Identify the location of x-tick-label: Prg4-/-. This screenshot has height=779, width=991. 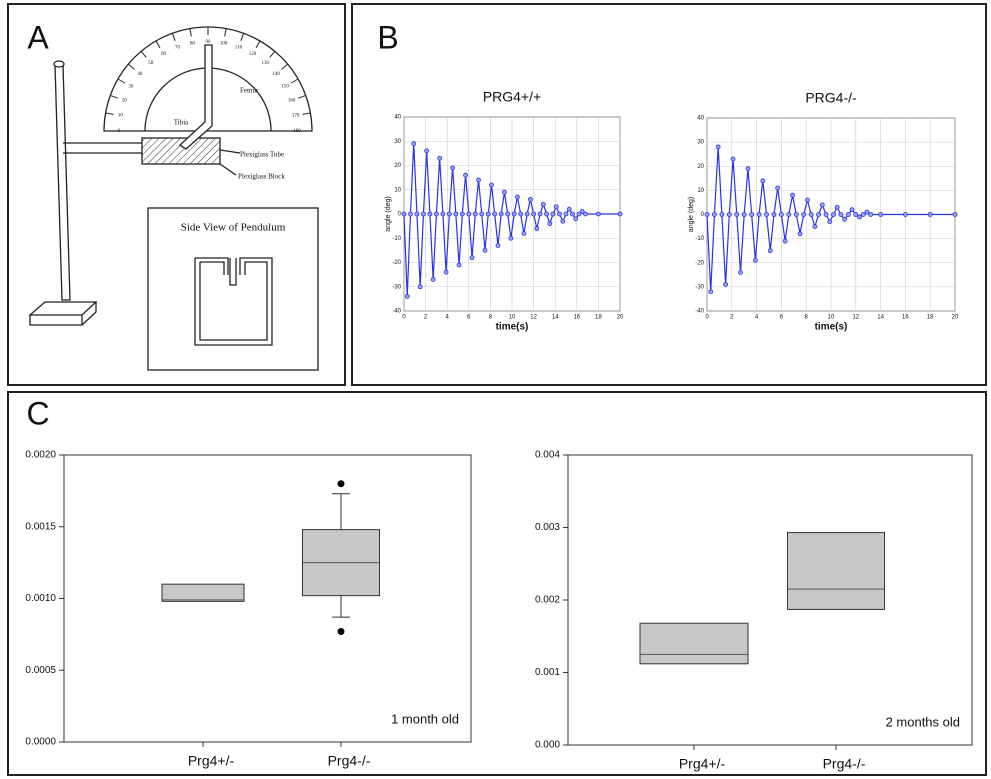
(844, 764).